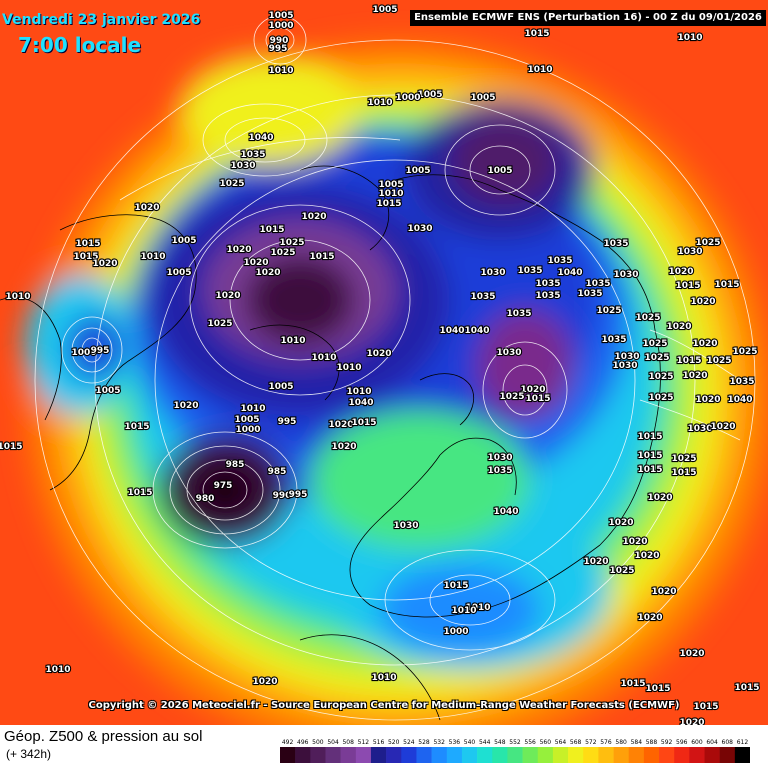  Describe the element at coordinates (29, 754) in the screenshot. I see `lead-time: (+ 342h)` at that location.